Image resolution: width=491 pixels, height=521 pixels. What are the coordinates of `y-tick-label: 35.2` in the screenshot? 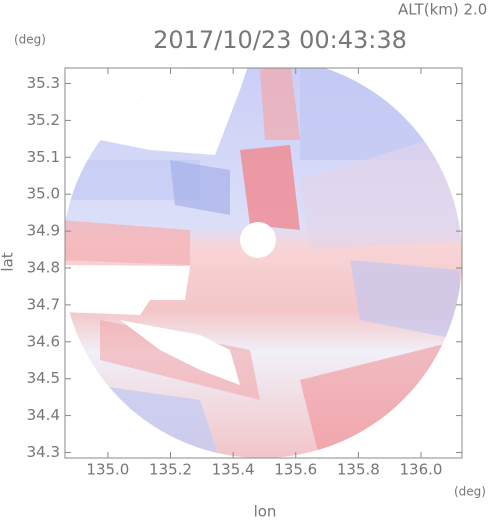 It's located at (43, 120).